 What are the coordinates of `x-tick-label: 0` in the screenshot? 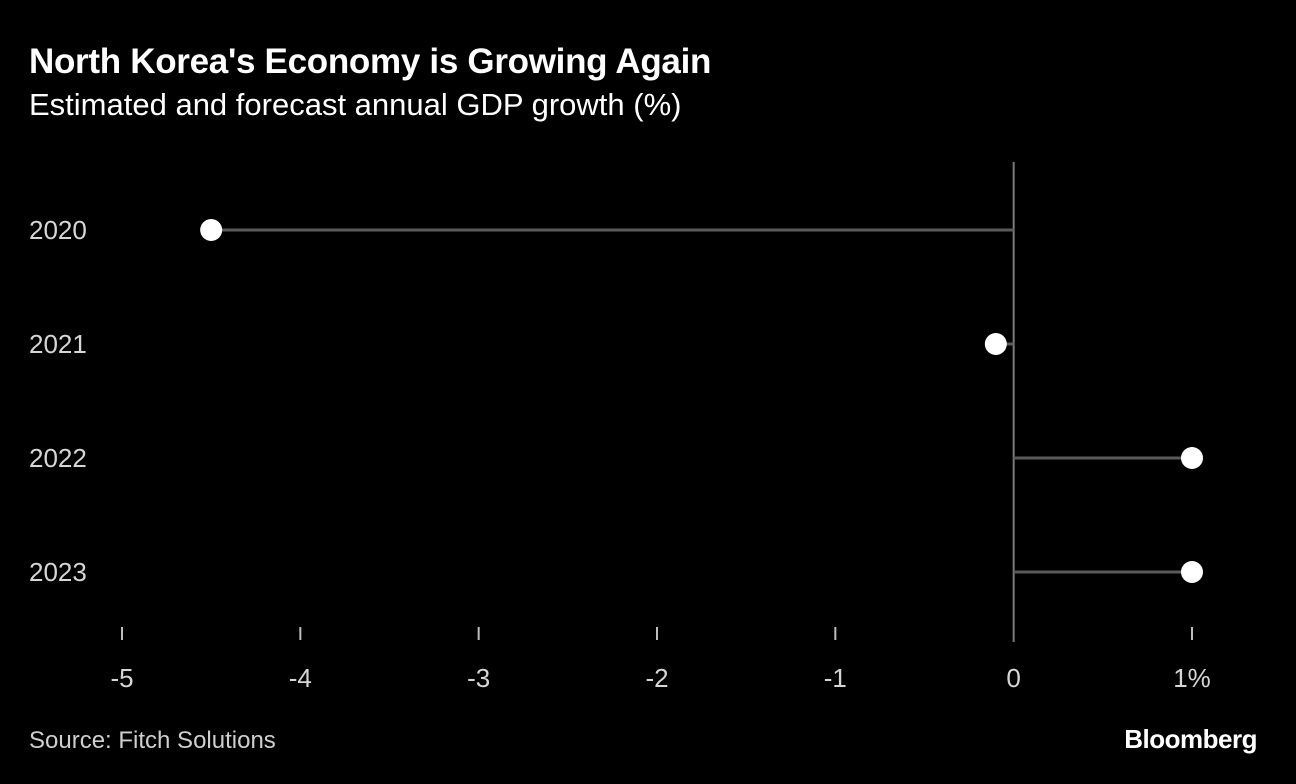 It's located at (1013, 678).